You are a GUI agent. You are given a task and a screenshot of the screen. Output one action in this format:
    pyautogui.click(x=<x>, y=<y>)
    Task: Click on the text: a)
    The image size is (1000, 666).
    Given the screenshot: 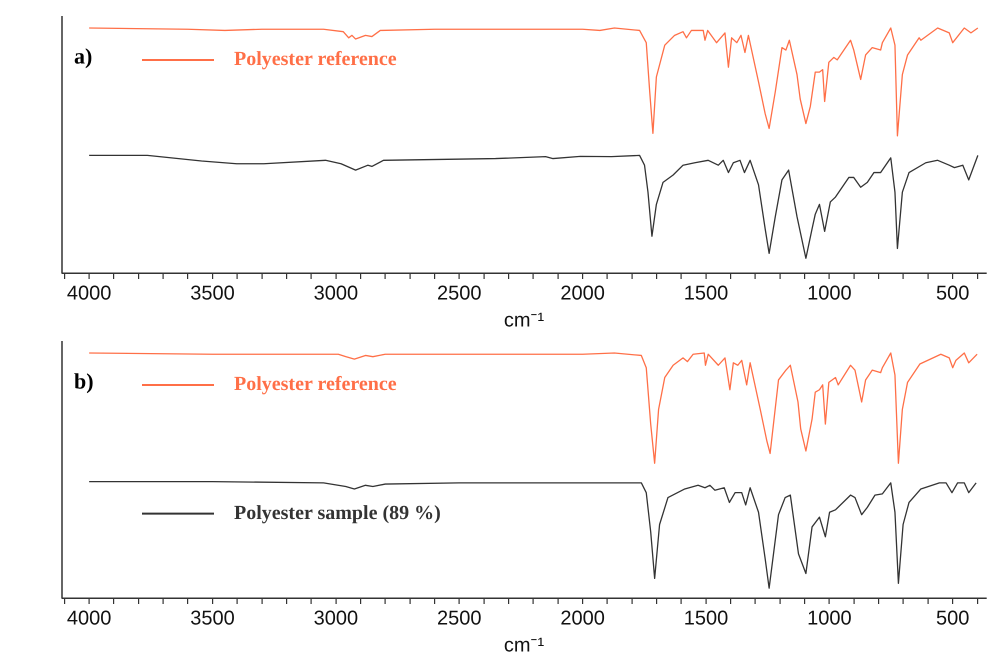 What is the action you would take?
    pyautogui.click(x=83, y=56)
    